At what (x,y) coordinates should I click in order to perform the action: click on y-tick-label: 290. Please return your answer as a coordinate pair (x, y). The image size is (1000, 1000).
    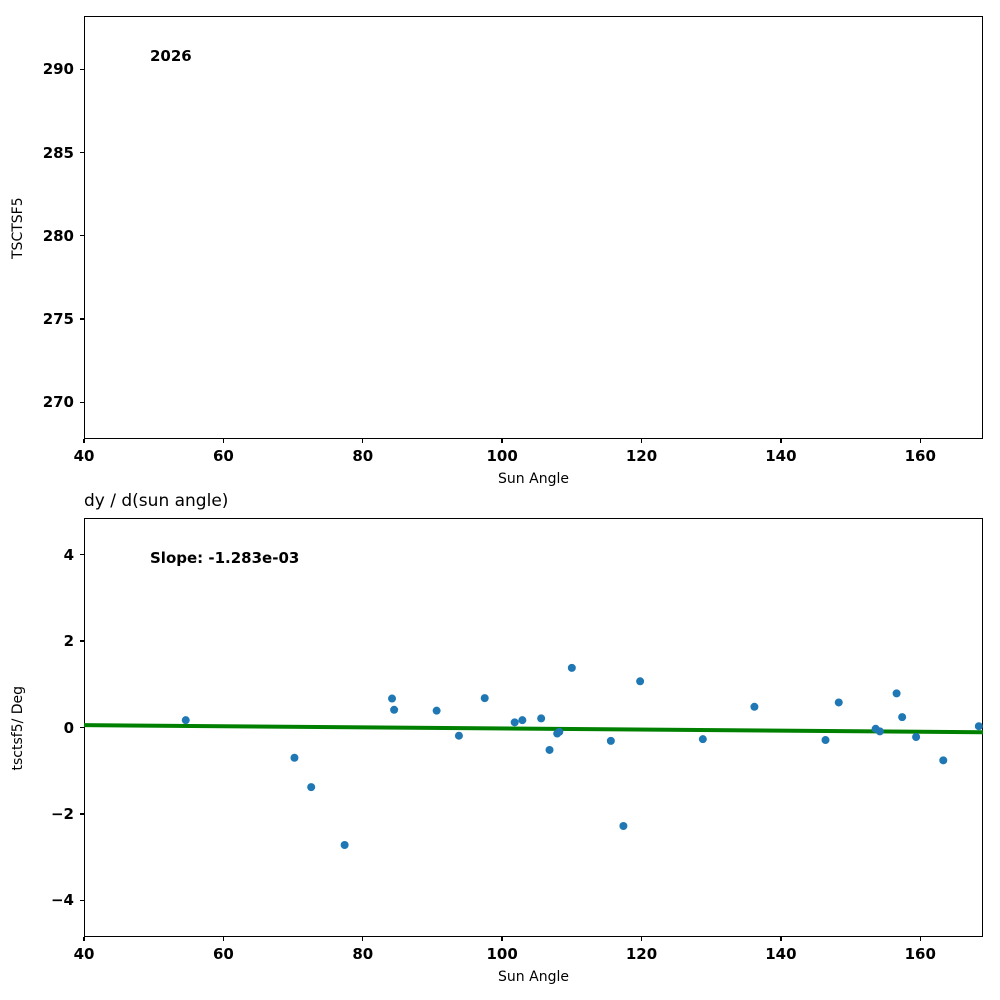
    Looking at the image, I should click on (58, 69).